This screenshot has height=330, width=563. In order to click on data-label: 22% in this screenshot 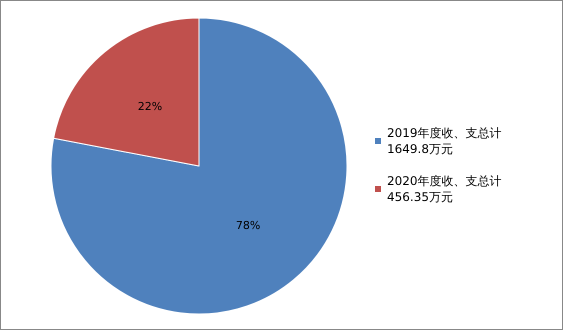, I will do `click(150, 107)`.